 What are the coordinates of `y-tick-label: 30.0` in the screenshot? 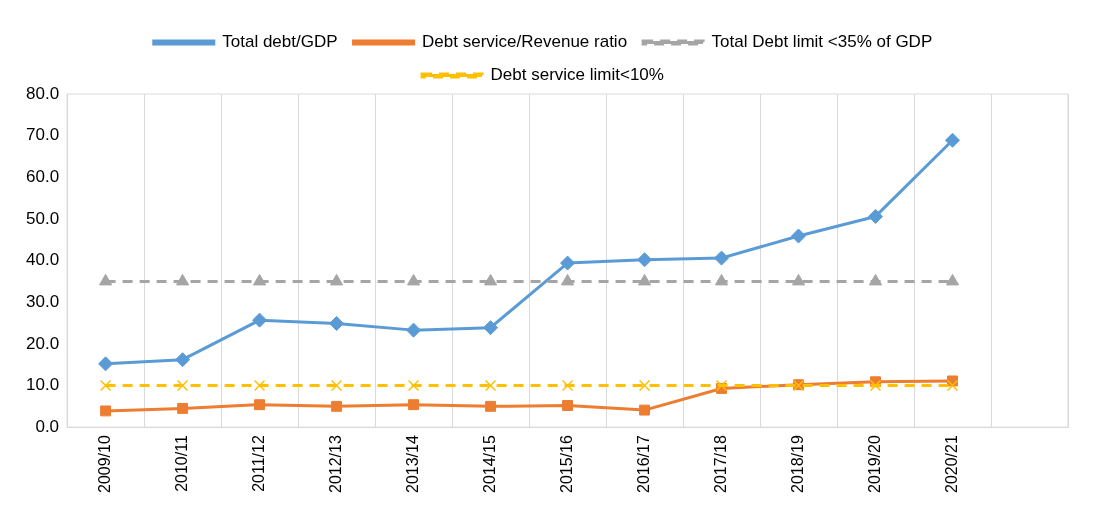 It's located at (42, 301).